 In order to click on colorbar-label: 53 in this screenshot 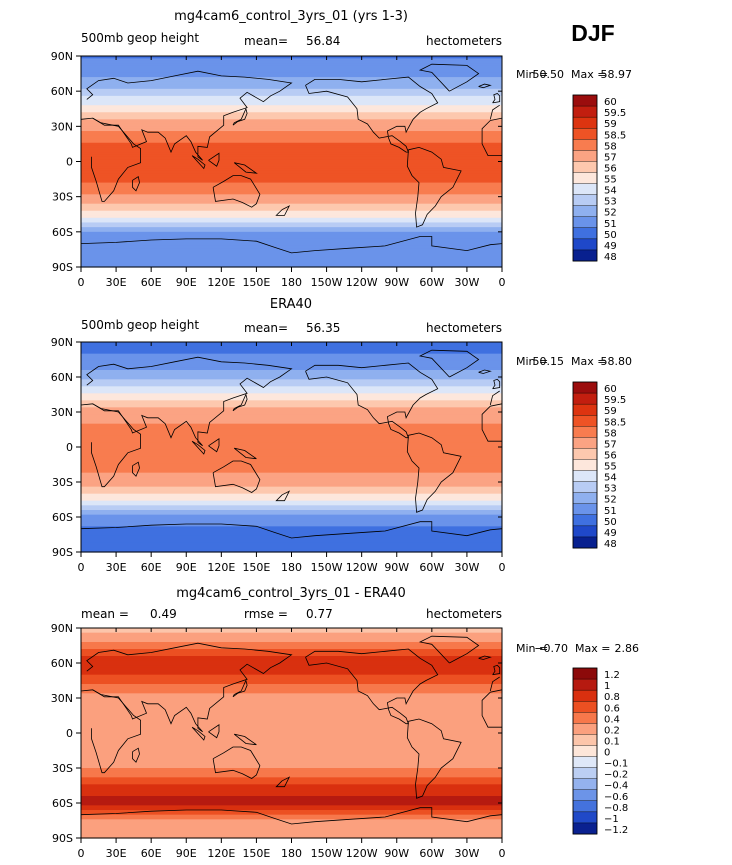, I will do `click(610, 202)`.